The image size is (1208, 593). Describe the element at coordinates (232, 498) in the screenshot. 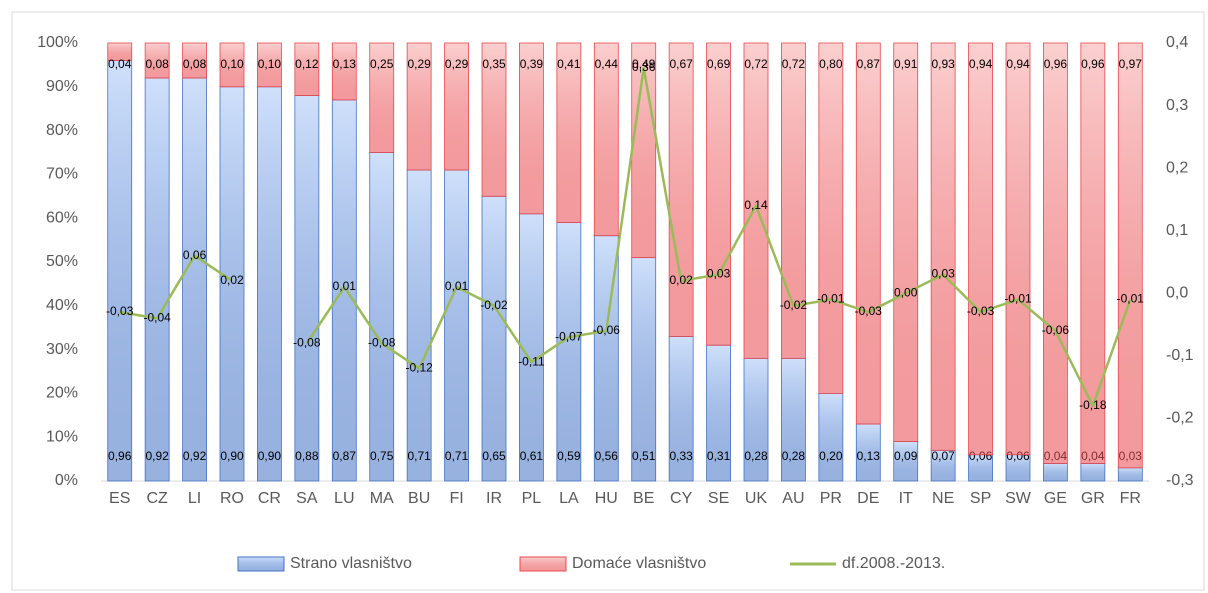

I see `x-tick-label: RO` at that location.